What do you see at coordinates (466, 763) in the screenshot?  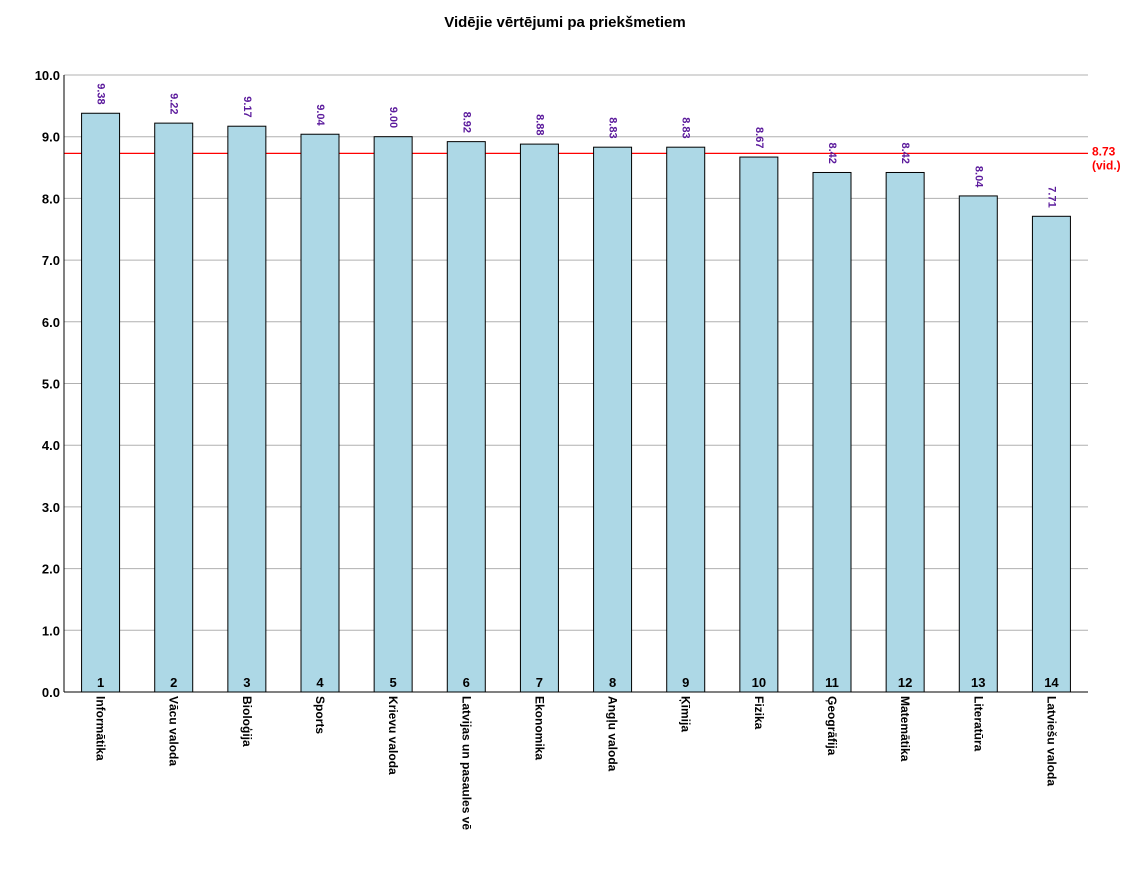 I see `x-tick-label: Latvijas un pasaules vē` at bounding box center [466, 763].